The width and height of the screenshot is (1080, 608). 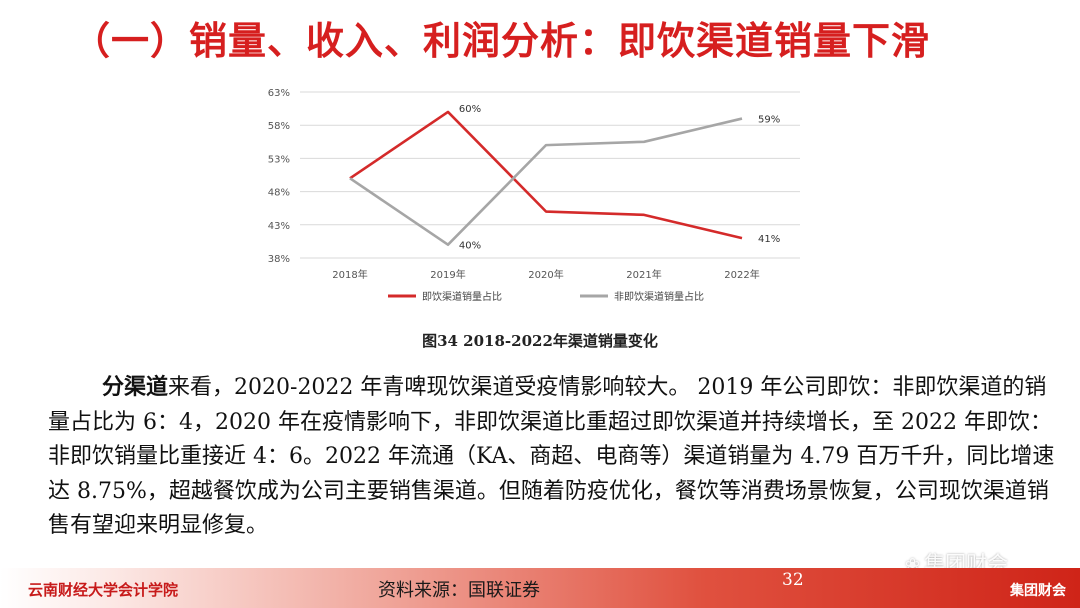 What do you see at coordinates (103, 590) in the screenshot?
I see `footer-institution: 云南财经大学会计学院` at bounding box center [103, 590].